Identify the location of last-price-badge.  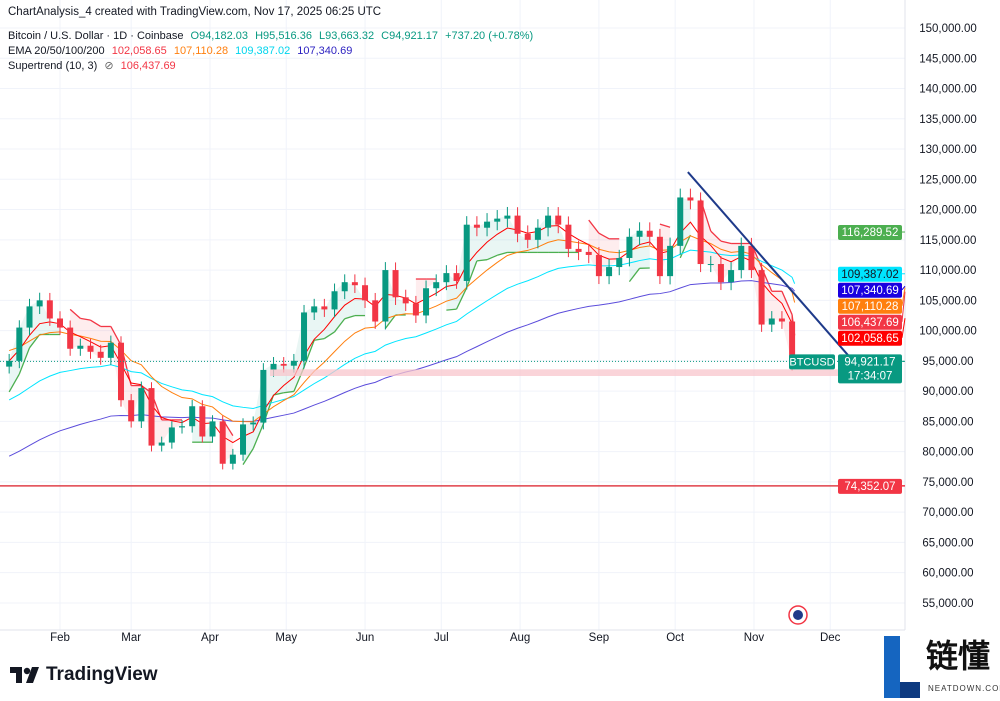
(870, 369).